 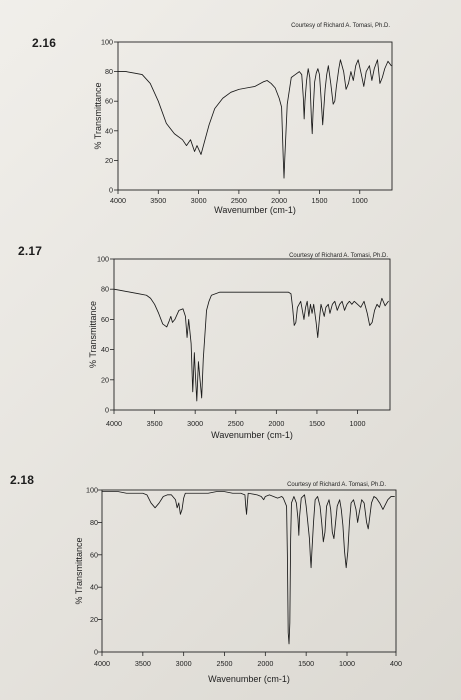 I want to click on x-tick-label-2-18-1500: 1500, so click(x=306, y=663).